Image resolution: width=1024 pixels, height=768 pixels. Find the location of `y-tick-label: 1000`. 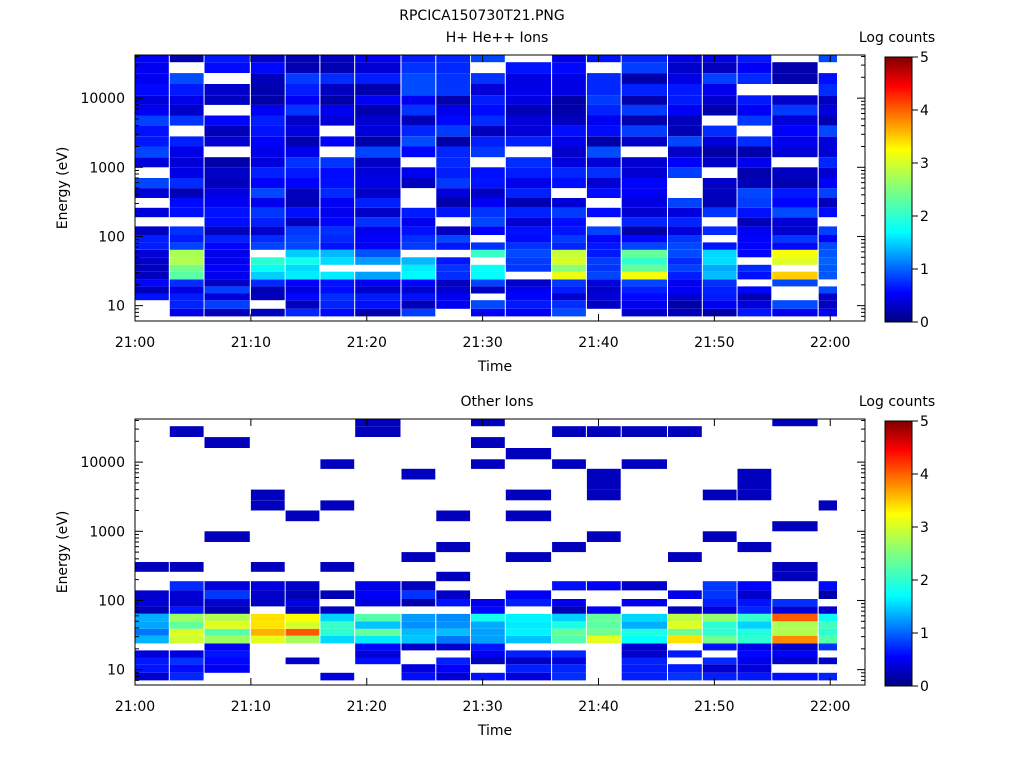

y-tick-label: 1000 is located at coordinates (107, 168).